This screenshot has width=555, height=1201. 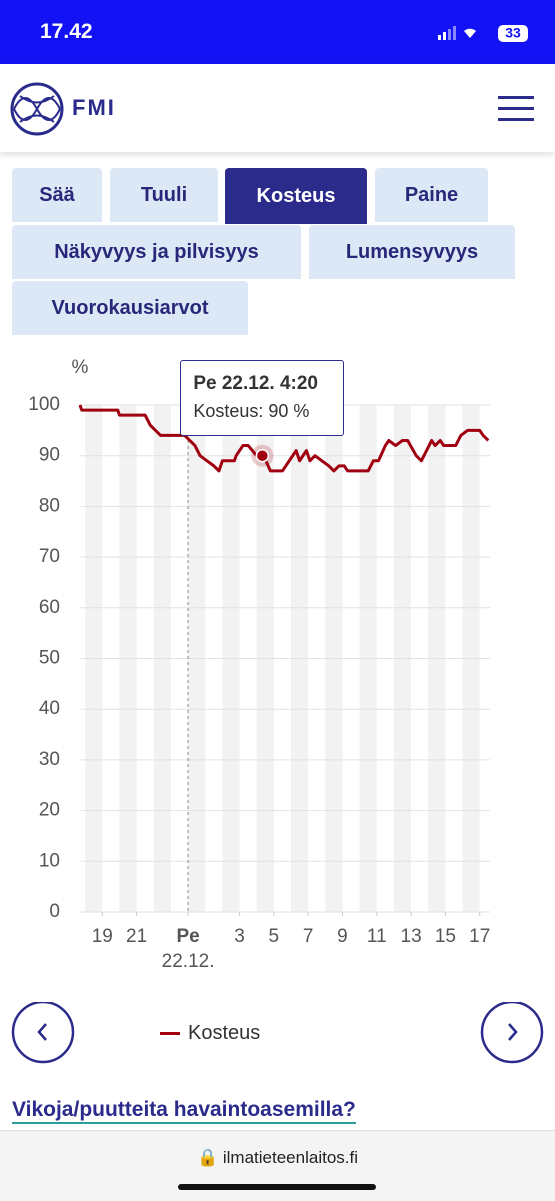 I want to click on logo, so click(x=37, y=109).